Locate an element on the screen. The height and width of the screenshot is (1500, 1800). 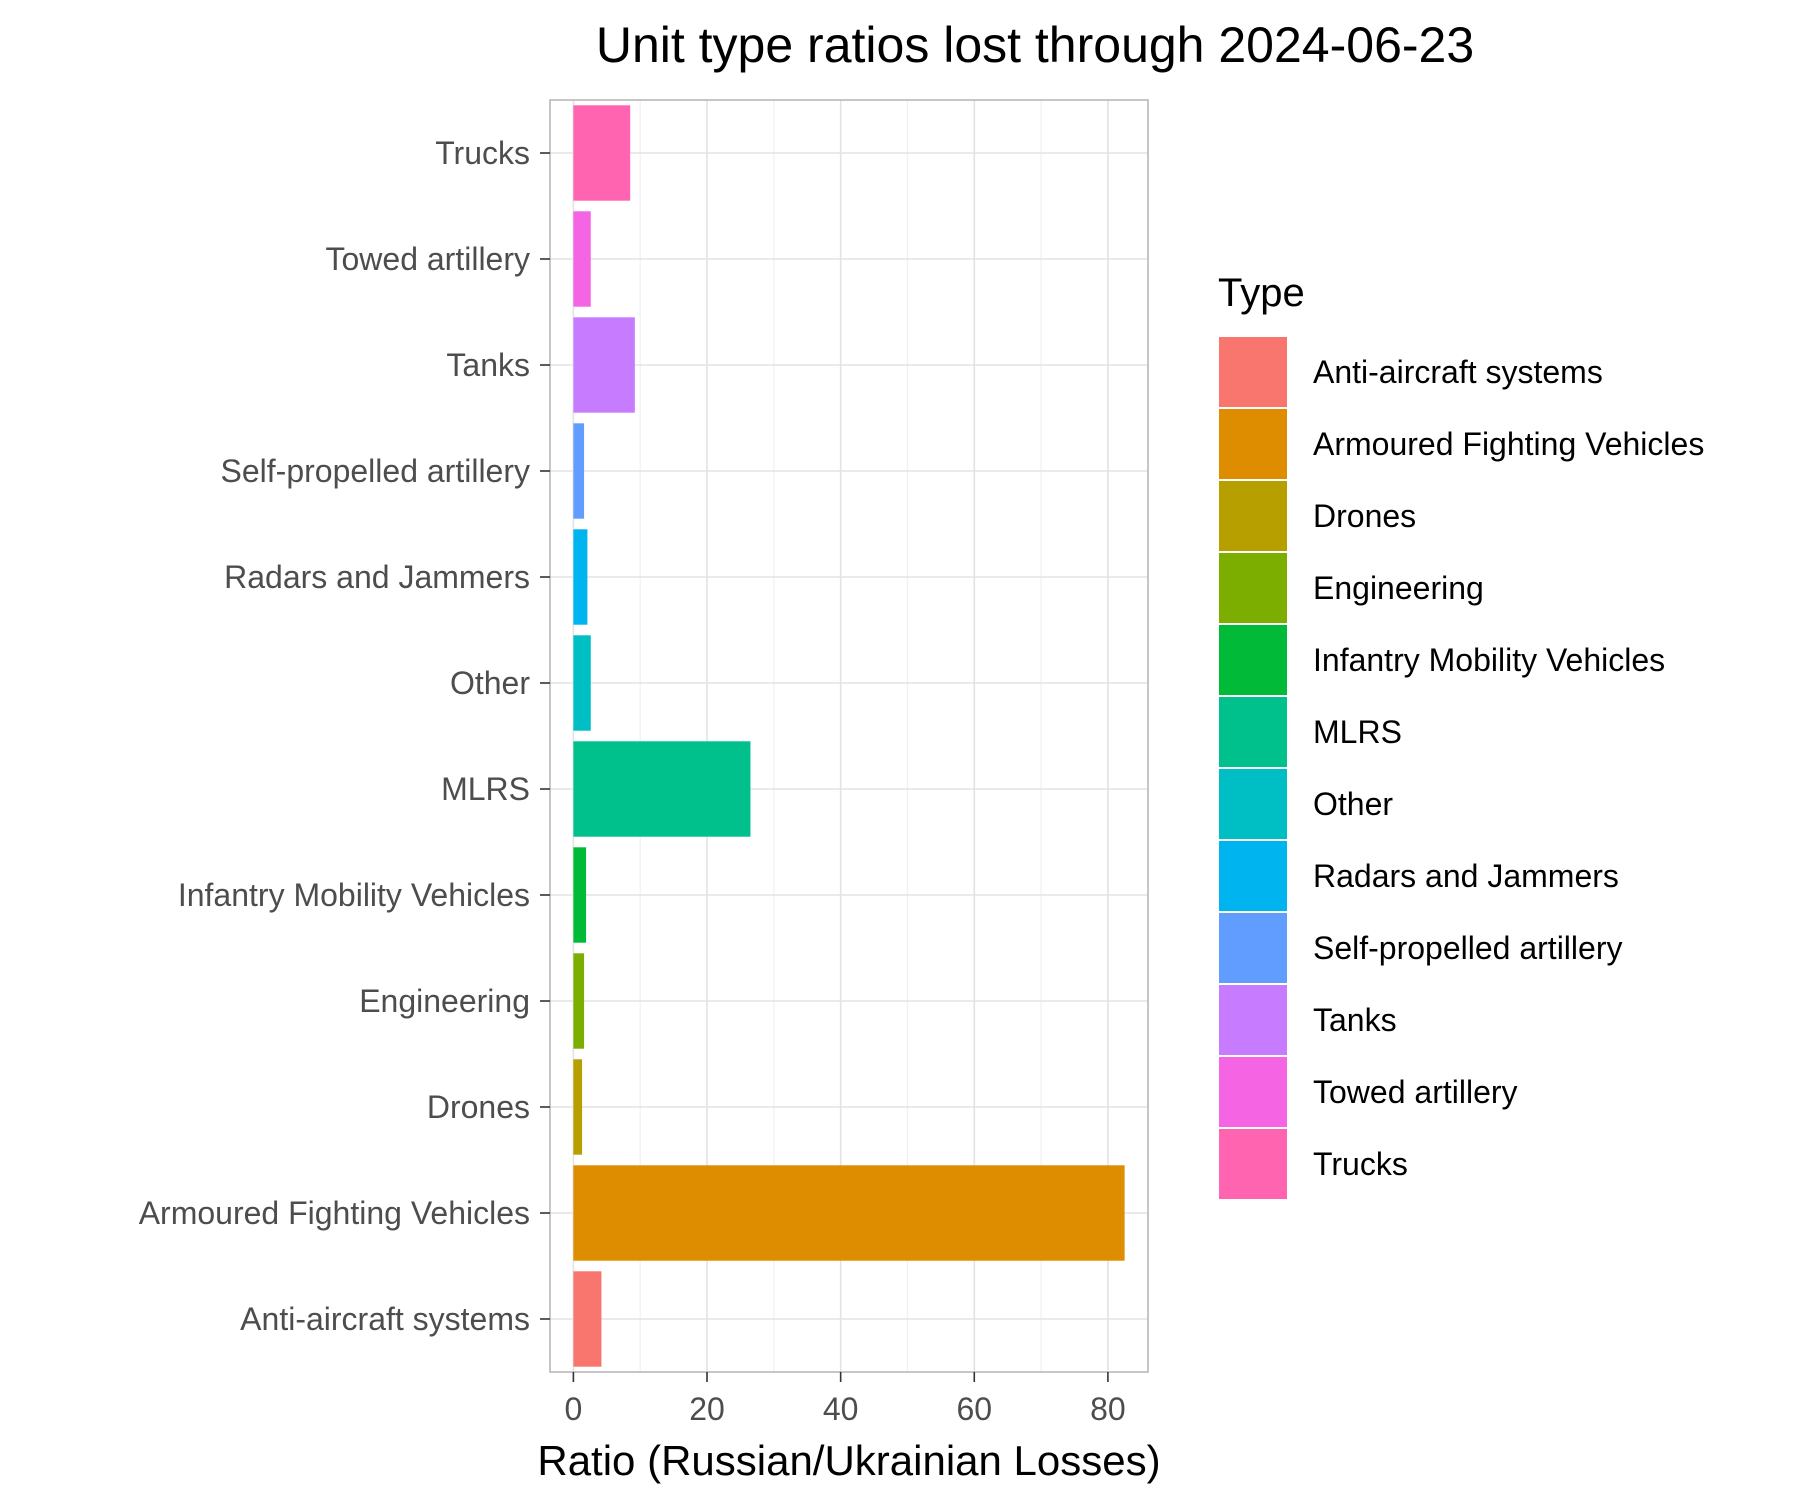
legend-key-infantry-mobility-vehicles is located at coordinates (1253, 660).